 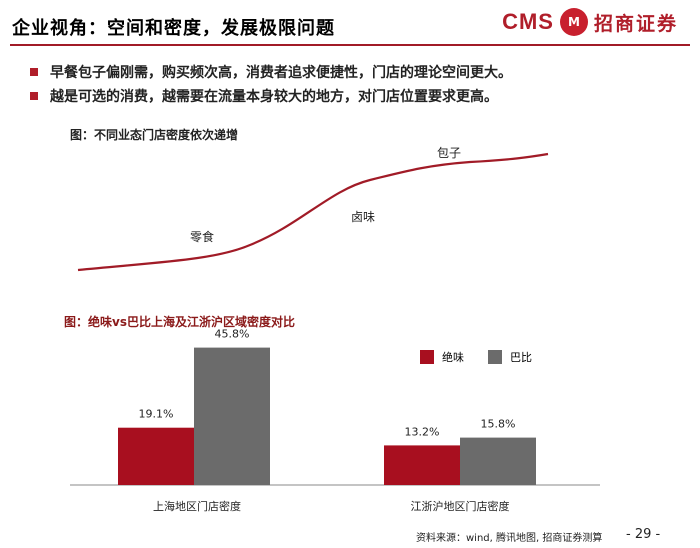 What do you see at coordinates (460, 506) in the screenshot?
I see `category-label: 江浙沪地区门店密度` at bounding box center [460, 506].